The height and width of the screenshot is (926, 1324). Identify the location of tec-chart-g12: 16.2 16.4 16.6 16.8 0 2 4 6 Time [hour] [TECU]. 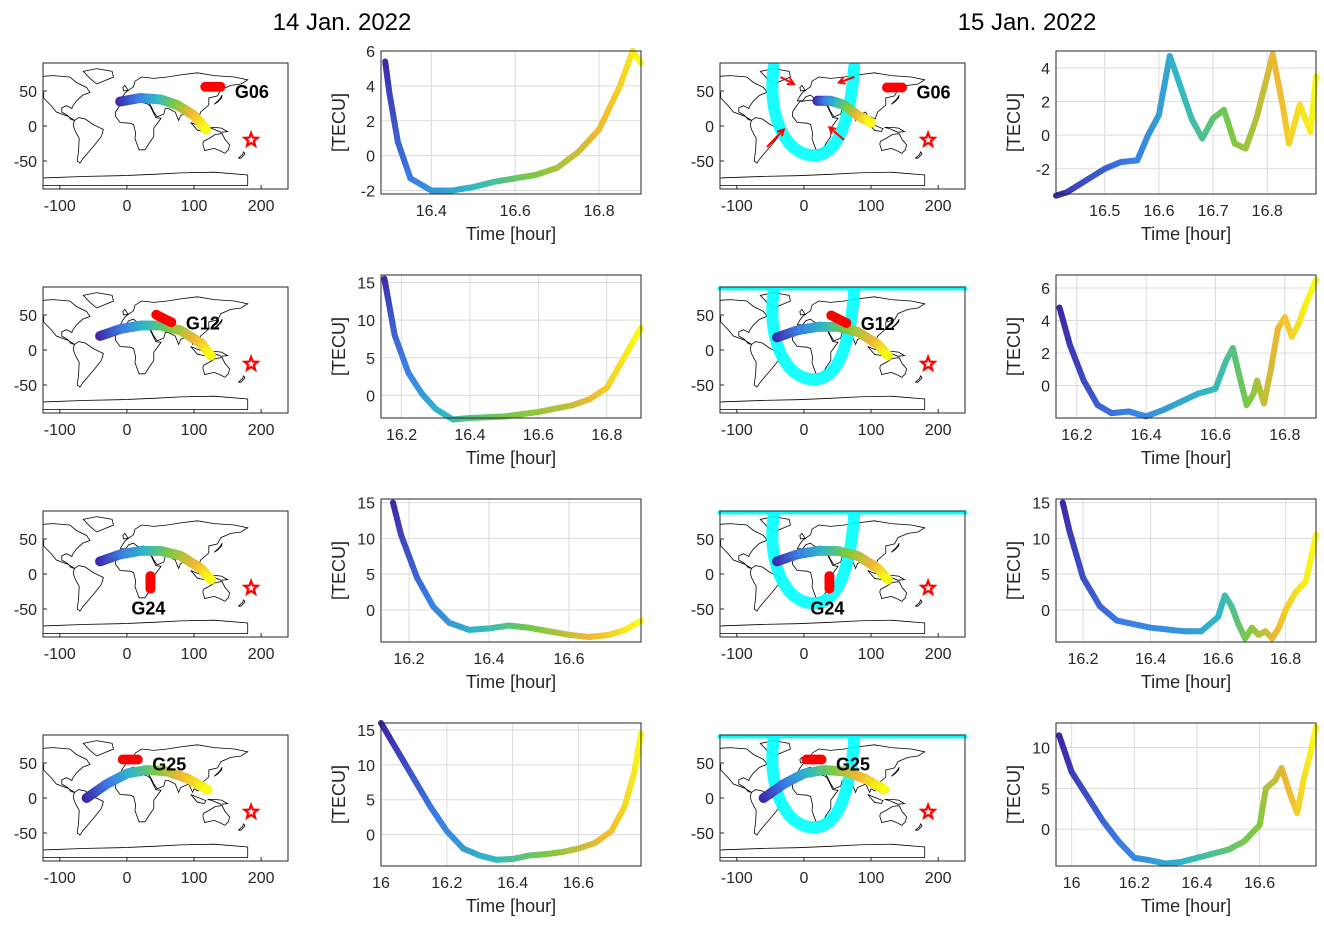
(1161, 371).